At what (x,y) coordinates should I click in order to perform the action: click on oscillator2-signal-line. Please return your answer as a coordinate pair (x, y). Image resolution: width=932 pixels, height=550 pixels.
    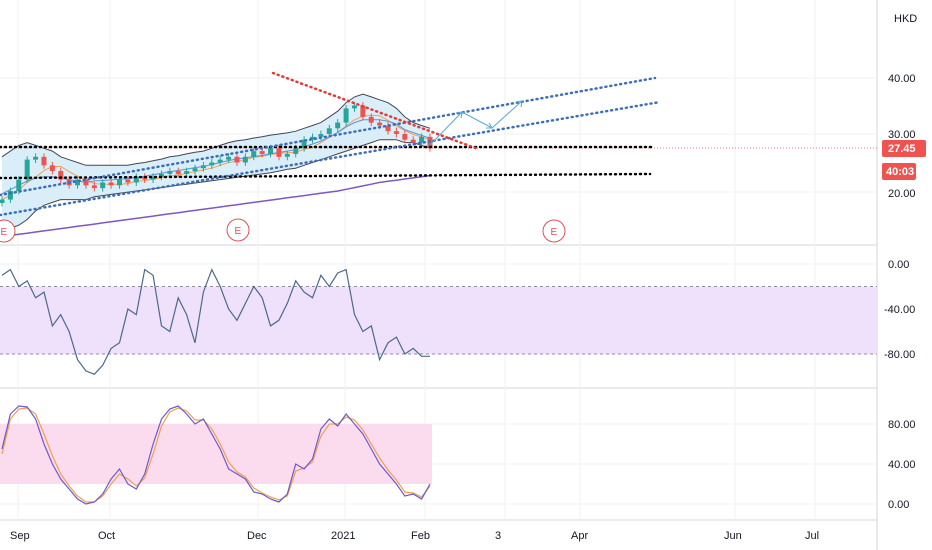
    Looking at the image, I should click on (216, 455).